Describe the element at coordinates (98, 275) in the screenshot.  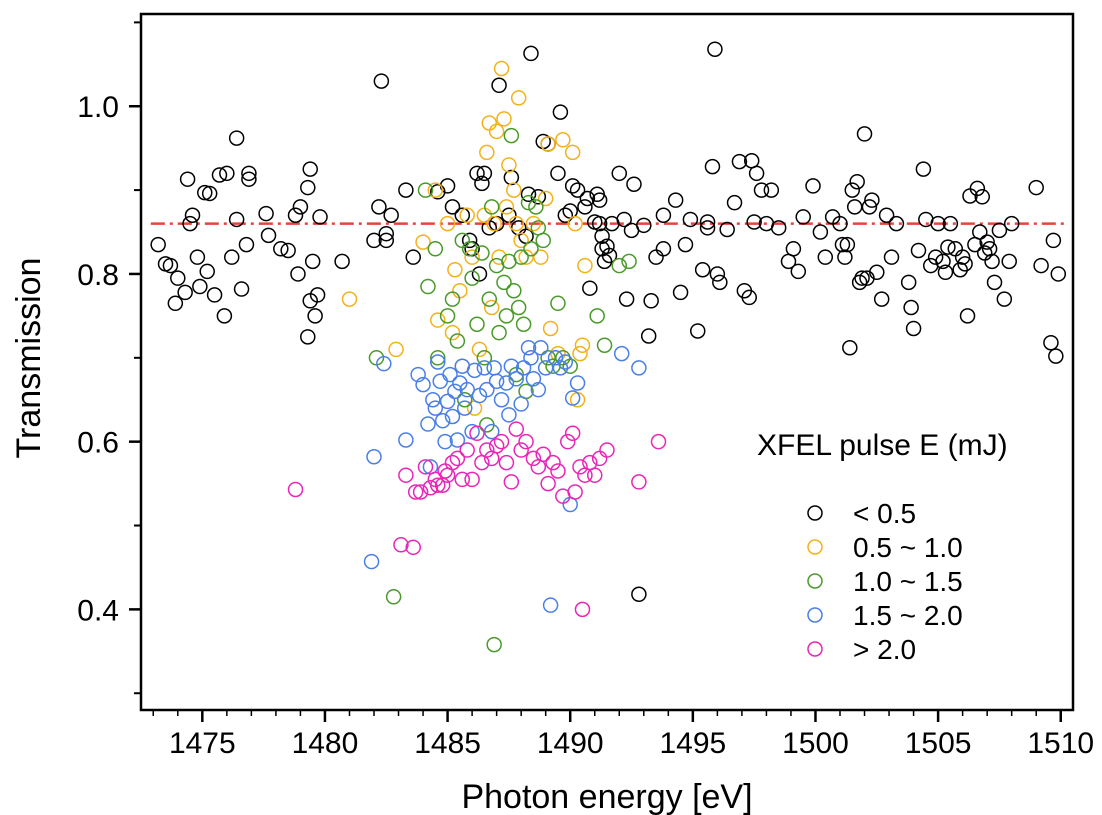
I see `y-tick-label: 0.8` at that location.